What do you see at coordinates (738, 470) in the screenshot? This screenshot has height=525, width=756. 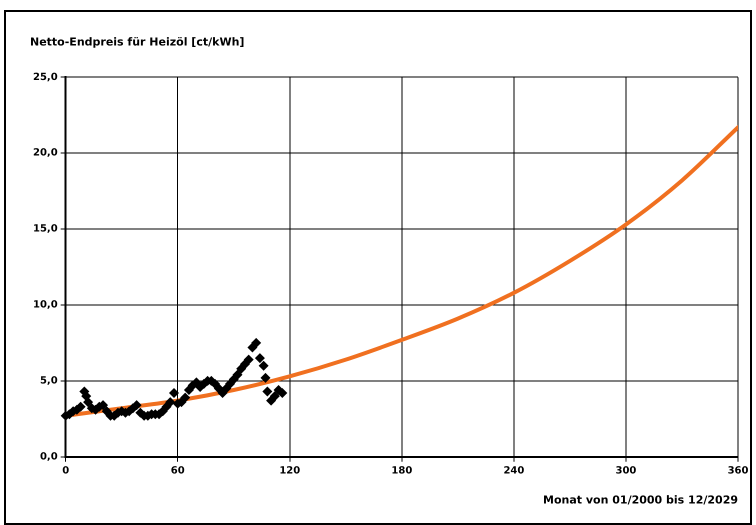 I see `x-tick-label: 360` at bounding box center [738, 470].